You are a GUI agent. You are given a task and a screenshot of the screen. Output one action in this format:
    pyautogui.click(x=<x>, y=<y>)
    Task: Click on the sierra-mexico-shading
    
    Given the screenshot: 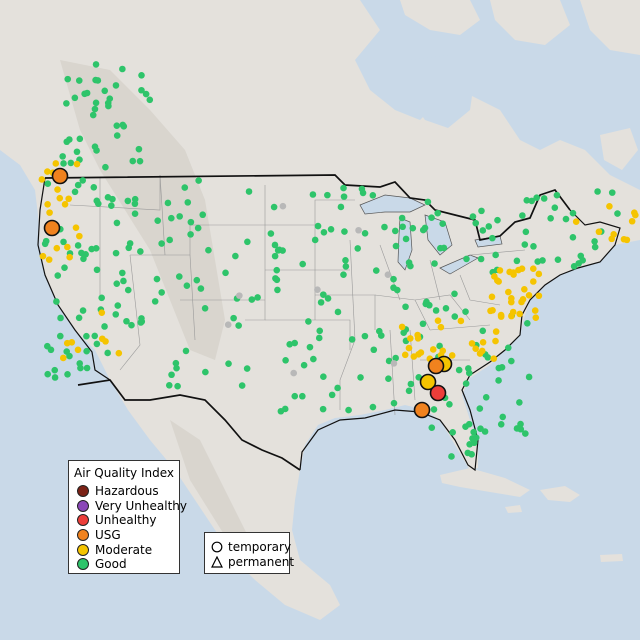 What is the action you would take?
    pyautogui.click(x=210, y=490)
    